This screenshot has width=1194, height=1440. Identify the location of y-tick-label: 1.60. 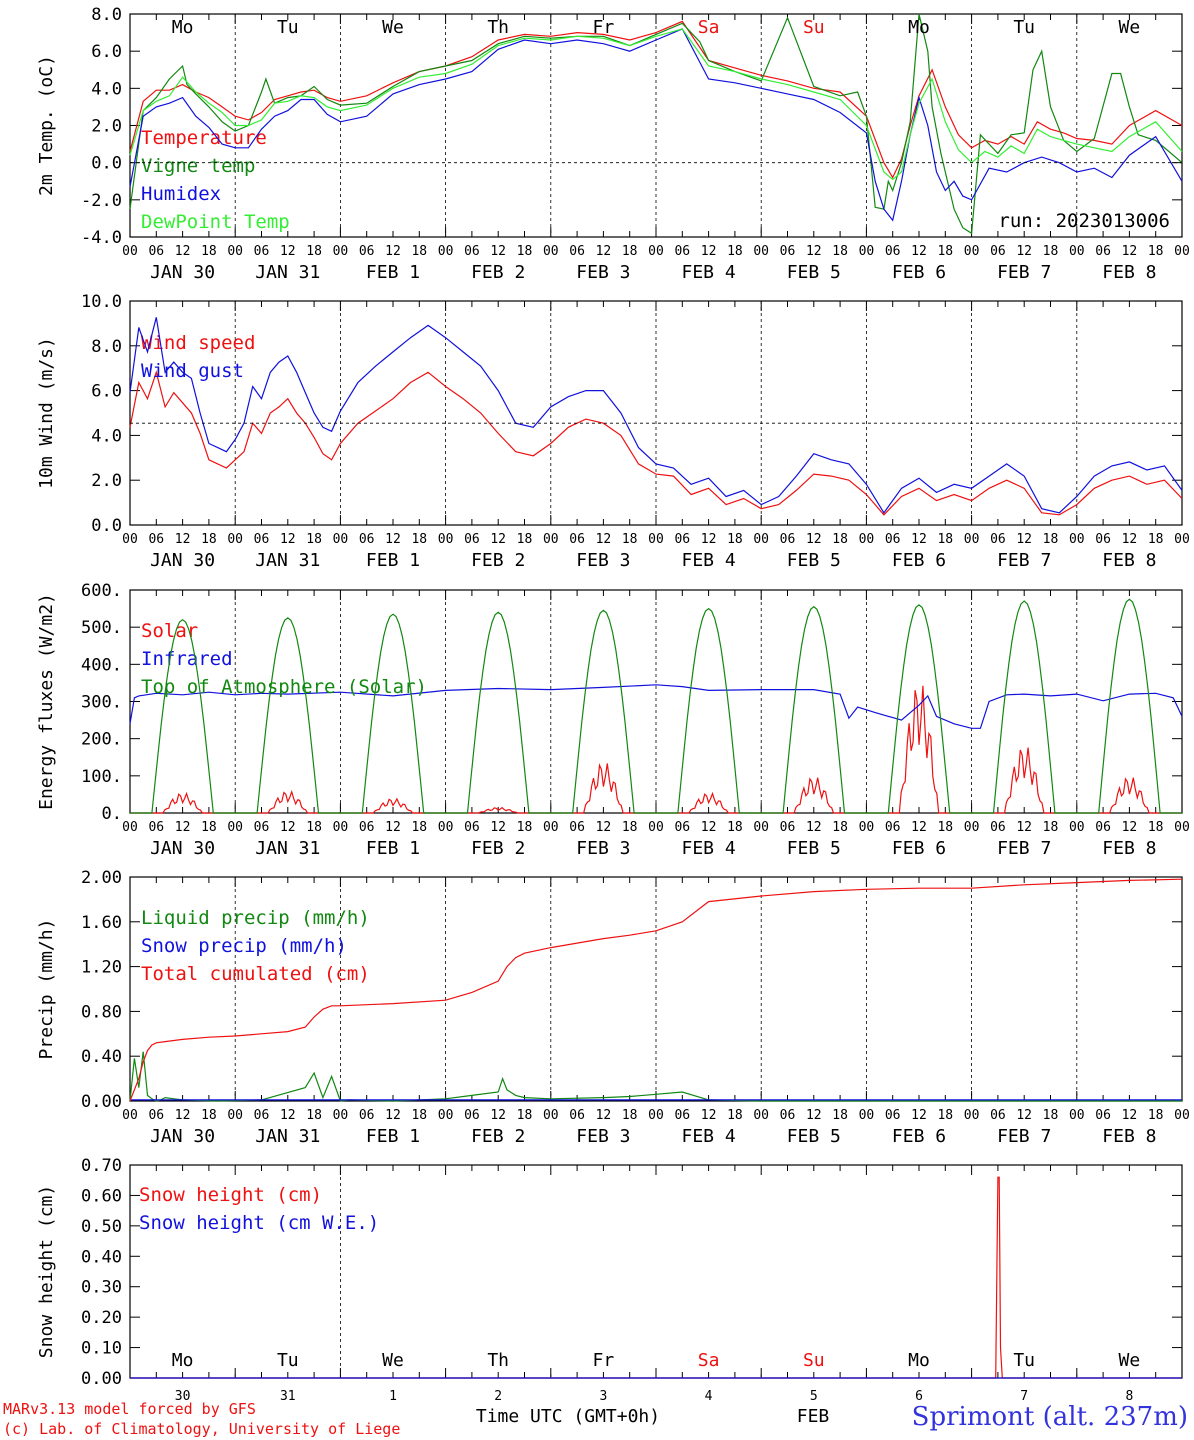
(101, 923).